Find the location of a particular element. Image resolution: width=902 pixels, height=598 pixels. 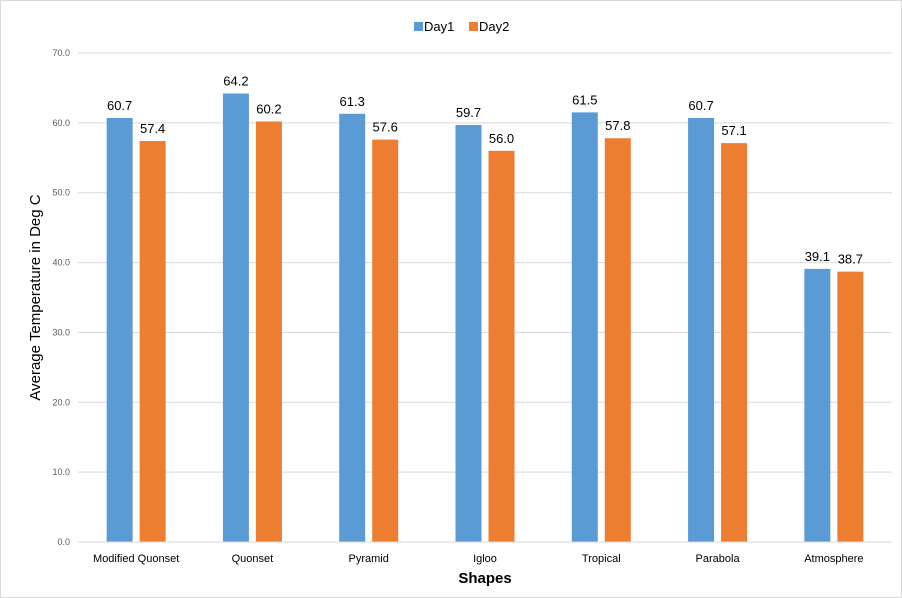

x-category-label: Tropical is located at coordinates (601, 559).